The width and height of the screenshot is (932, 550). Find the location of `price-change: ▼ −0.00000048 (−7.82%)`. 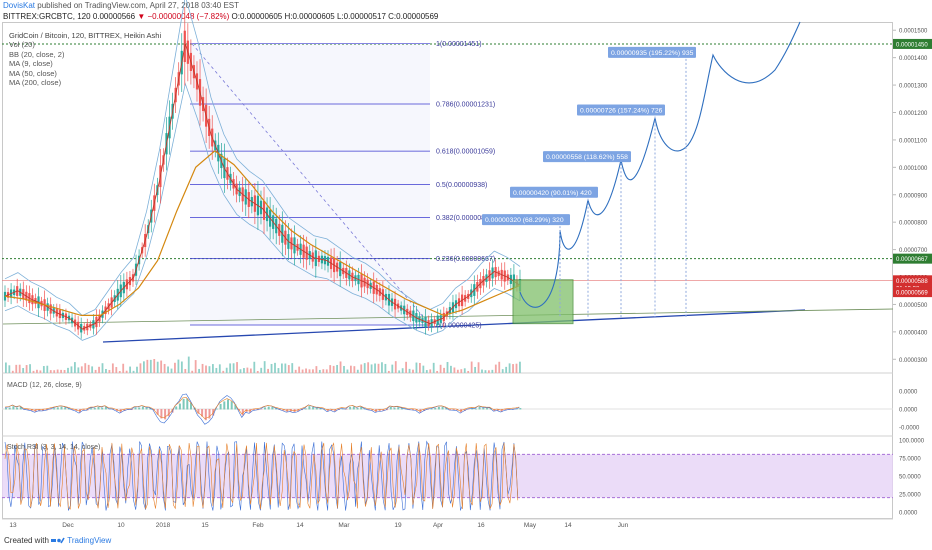

price-change: ▼ −0.00000048 (−7.82%) is located at coordinates (183, 16).